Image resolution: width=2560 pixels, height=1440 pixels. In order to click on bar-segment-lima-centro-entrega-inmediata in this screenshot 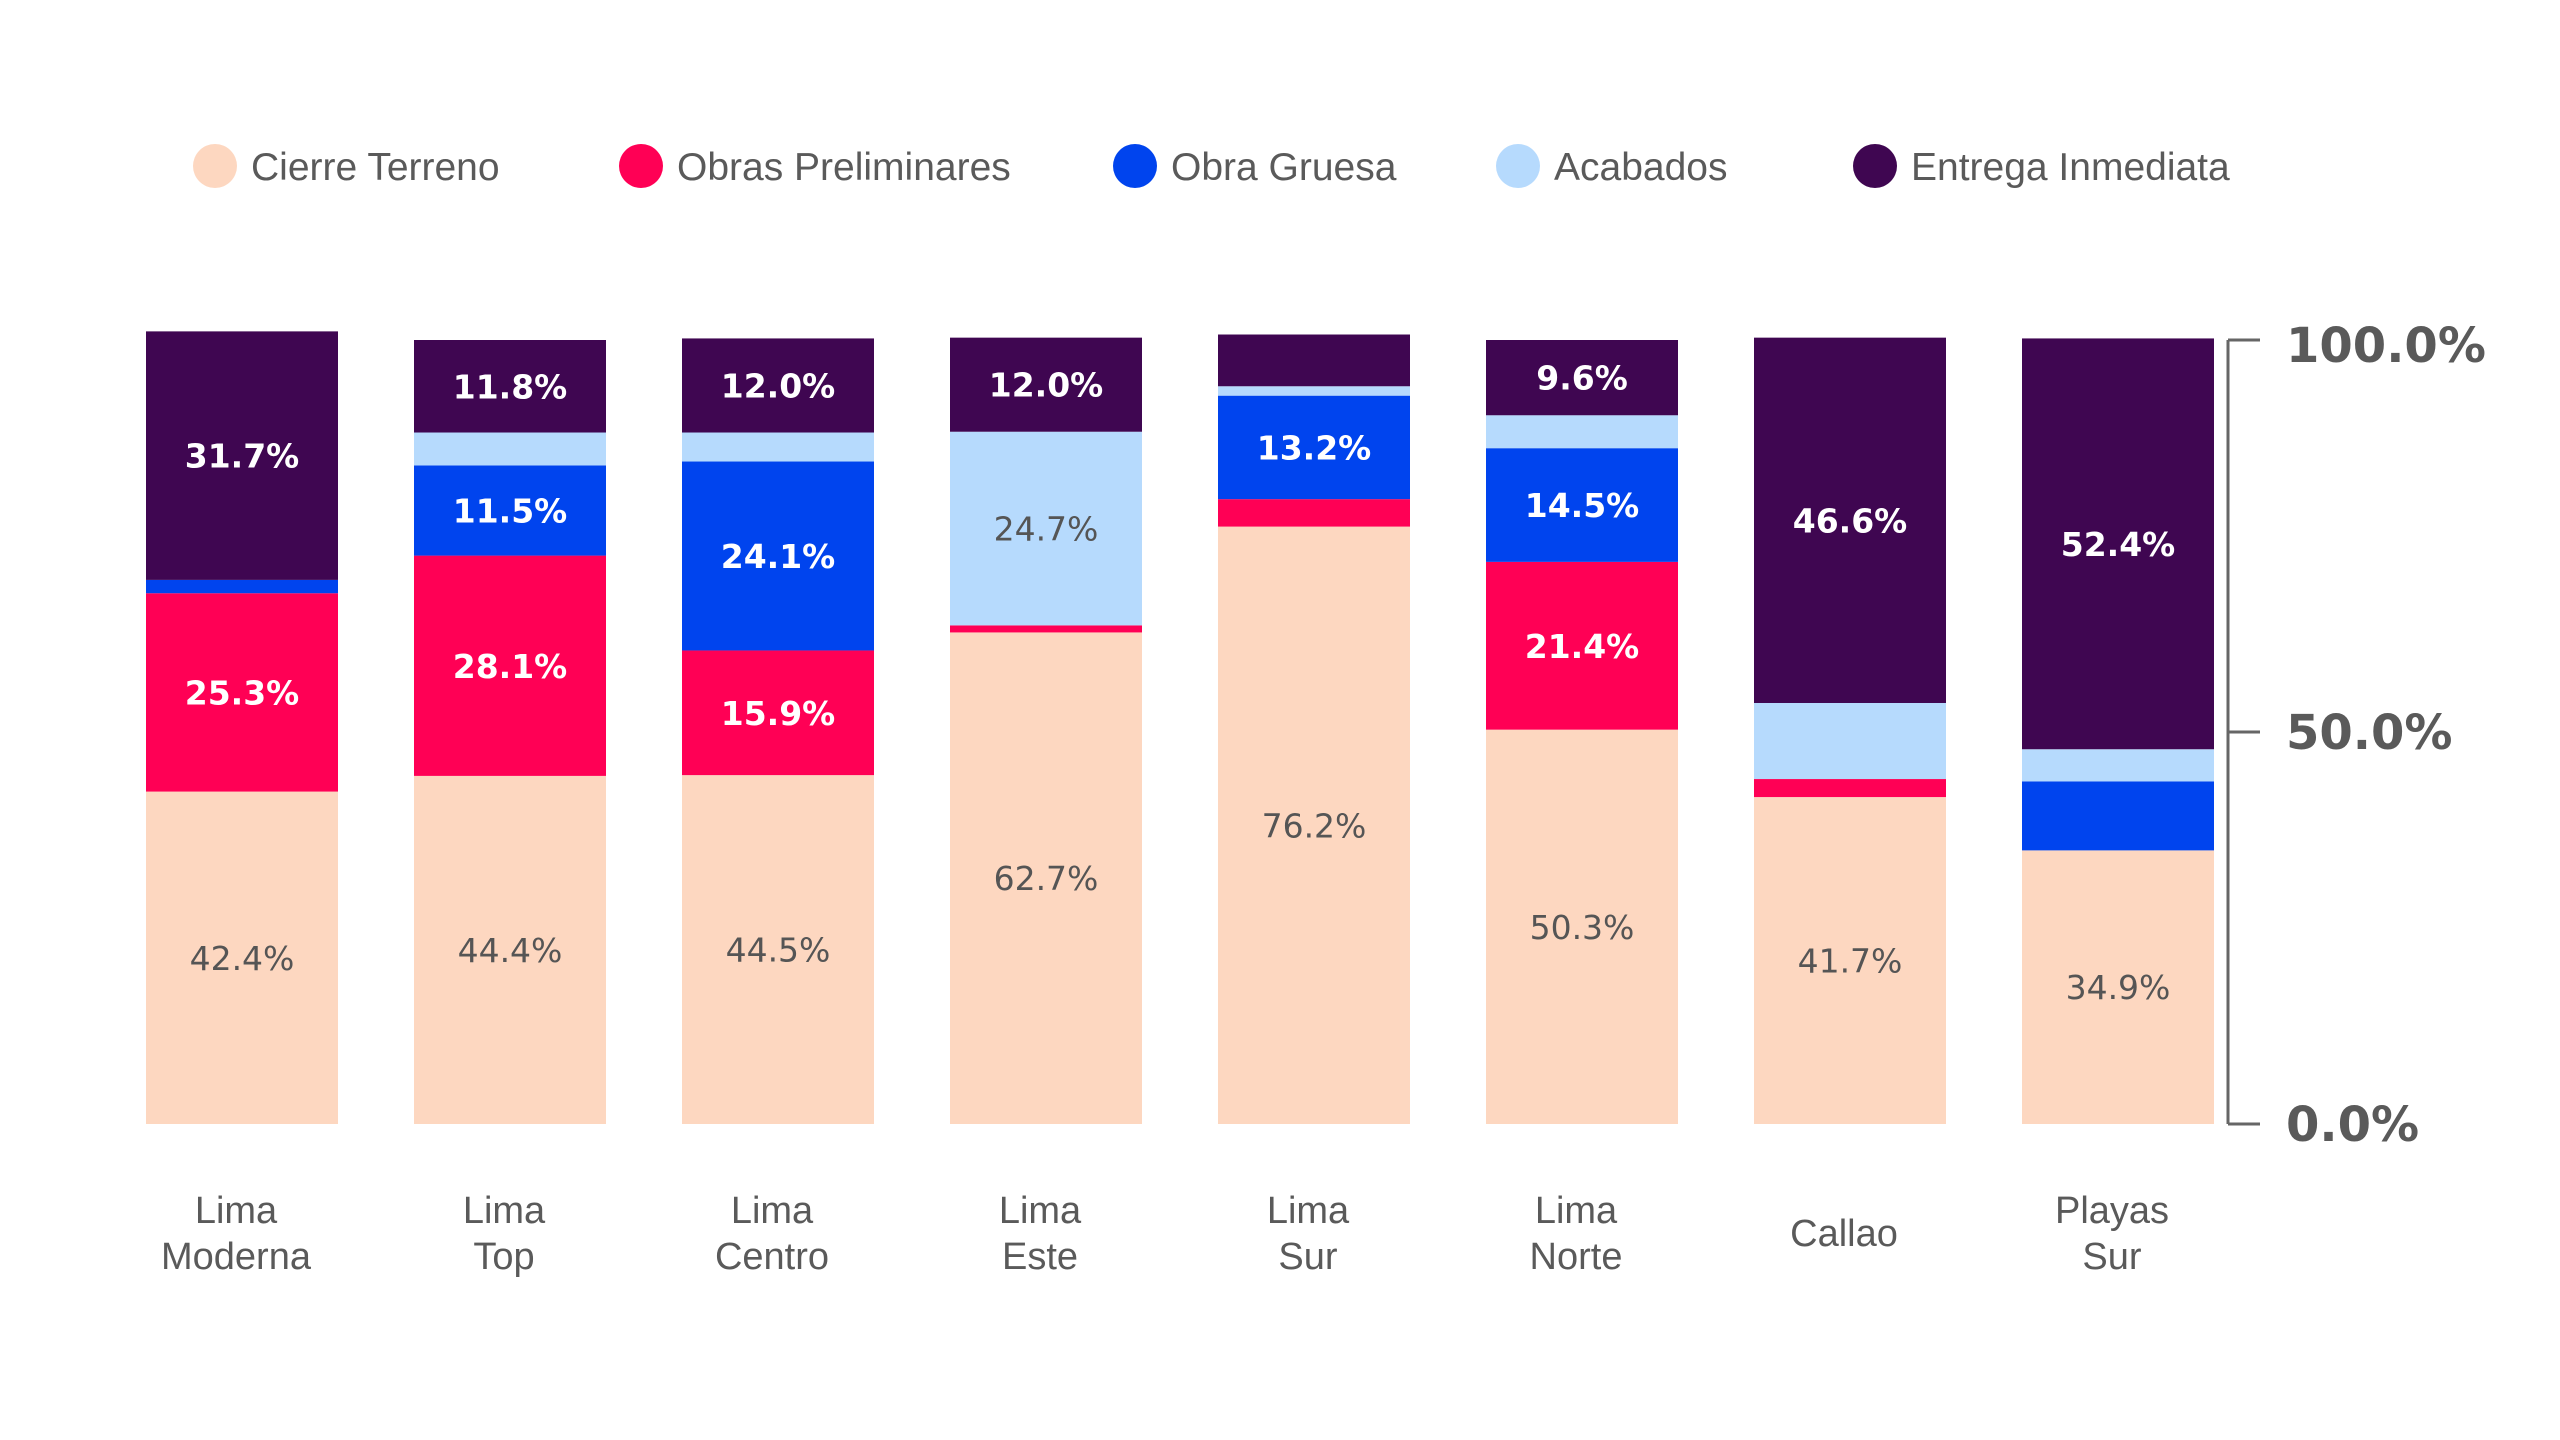, I will do `click(778, 385)`.